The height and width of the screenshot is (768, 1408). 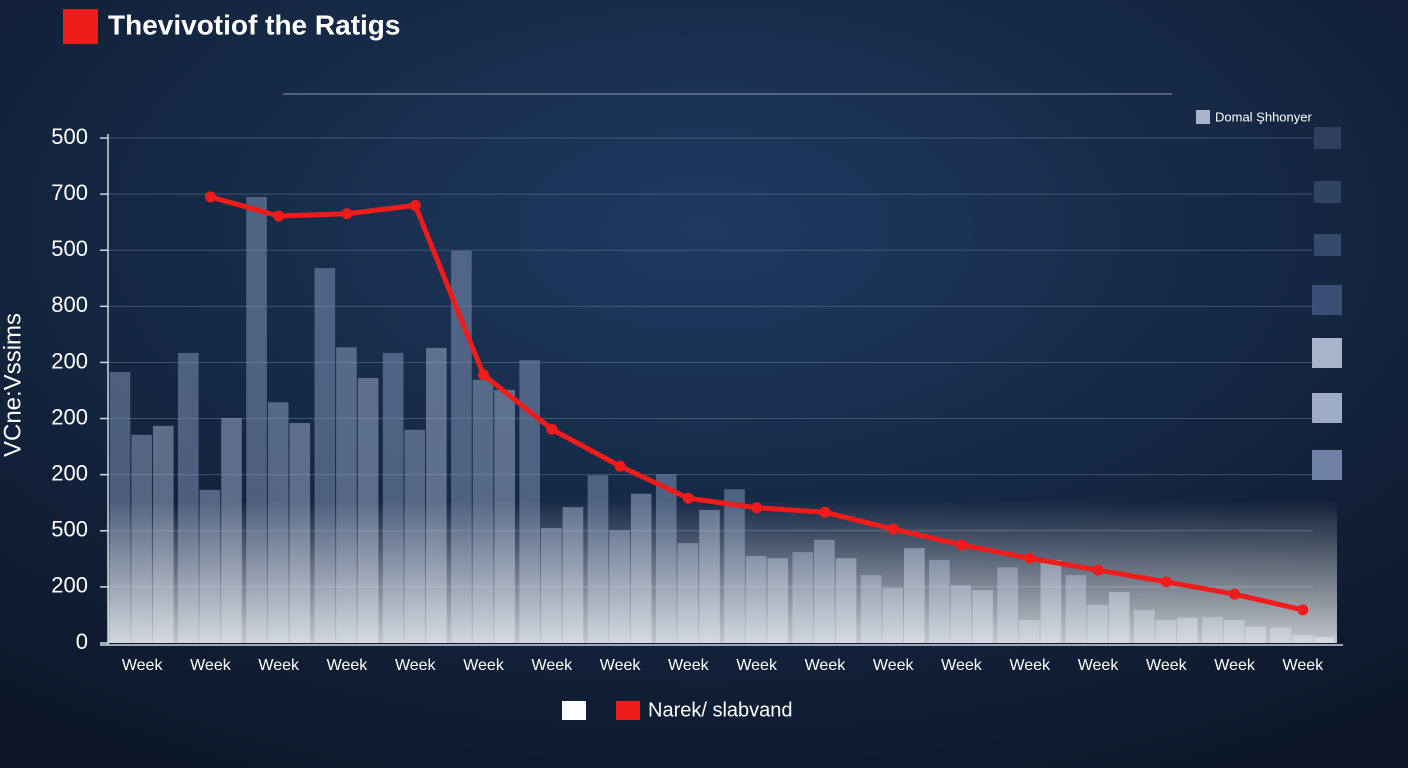 What do you see at coordinates (720, 710) in the screenshot?
I see `legend-label: Narek/ slabvand` at bounding box center [720, 710].